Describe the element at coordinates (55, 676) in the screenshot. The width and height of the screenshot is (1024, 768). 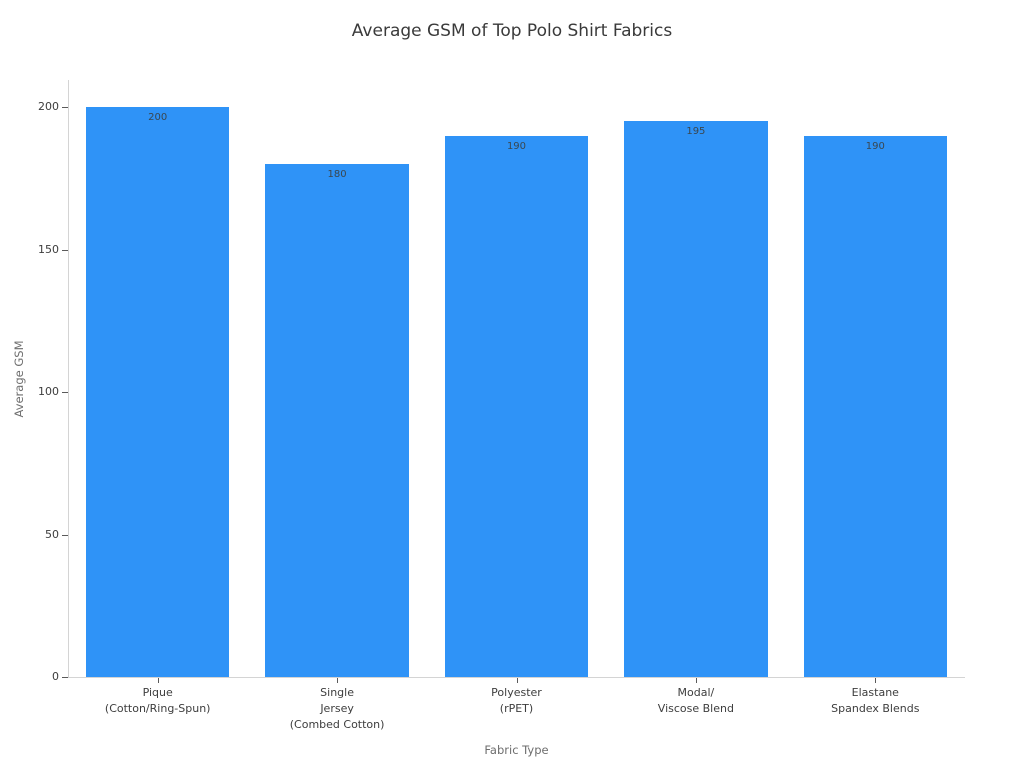
I see `y-tick-label: 0` at that location.